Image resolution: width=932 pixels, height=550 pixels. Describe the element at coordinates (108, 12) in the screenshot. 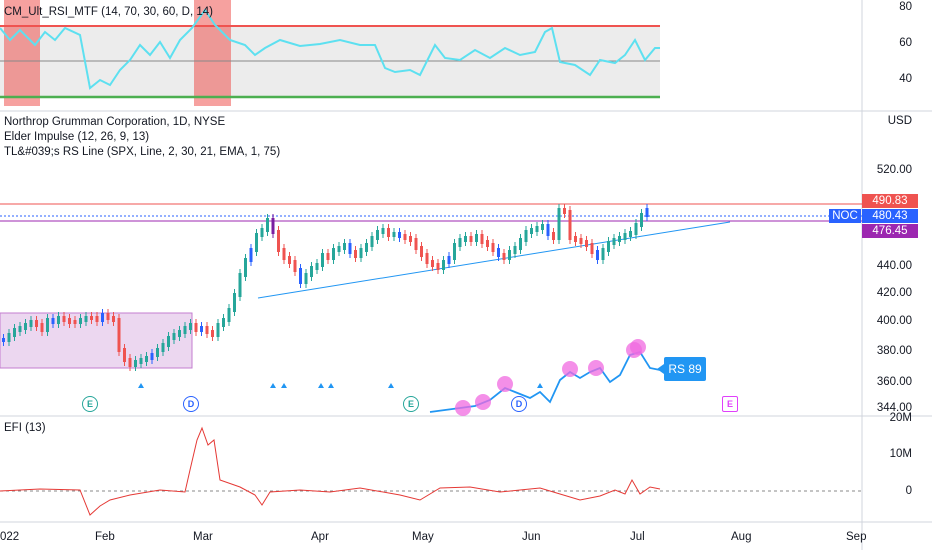

I see `rsi-title: CM_Ult_RSI_MTF (14, 70, 30, 60, D, 14)` at that location.